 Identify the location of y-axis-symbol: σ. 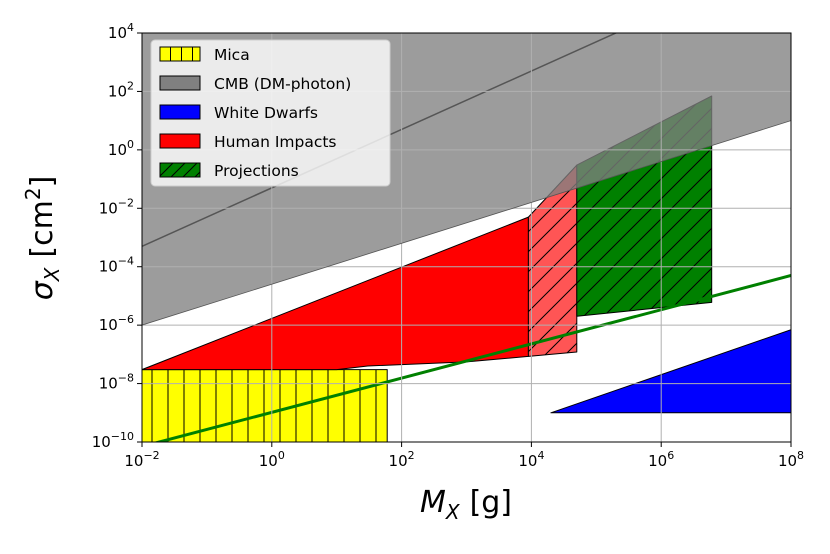
(42, 290).